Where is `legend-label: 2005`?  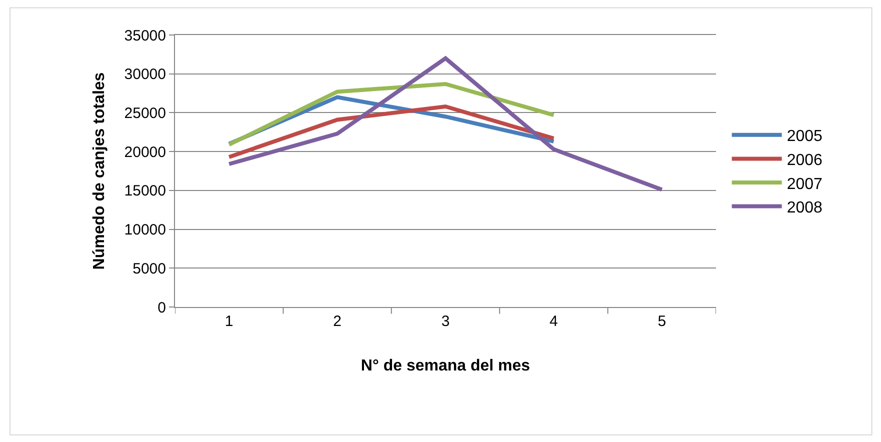
legend-label: 2005 is located at coordinates (804, 137).